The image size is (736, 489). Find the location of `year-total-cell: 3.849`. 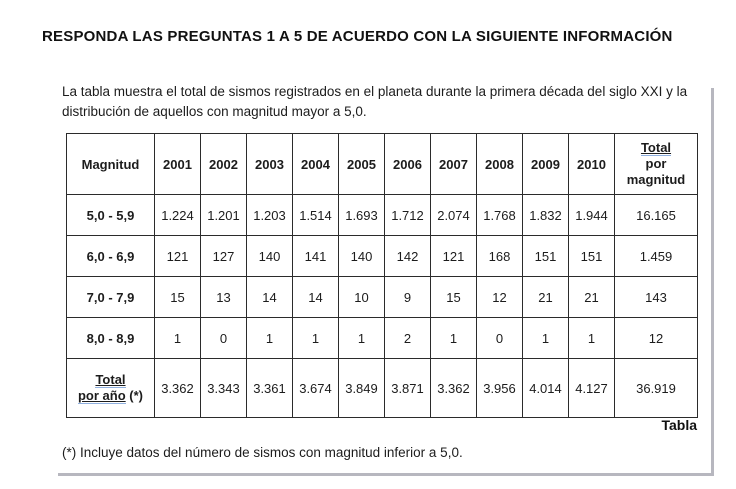

year-total-cell: 3.849 is located at coordinates (361, 388).